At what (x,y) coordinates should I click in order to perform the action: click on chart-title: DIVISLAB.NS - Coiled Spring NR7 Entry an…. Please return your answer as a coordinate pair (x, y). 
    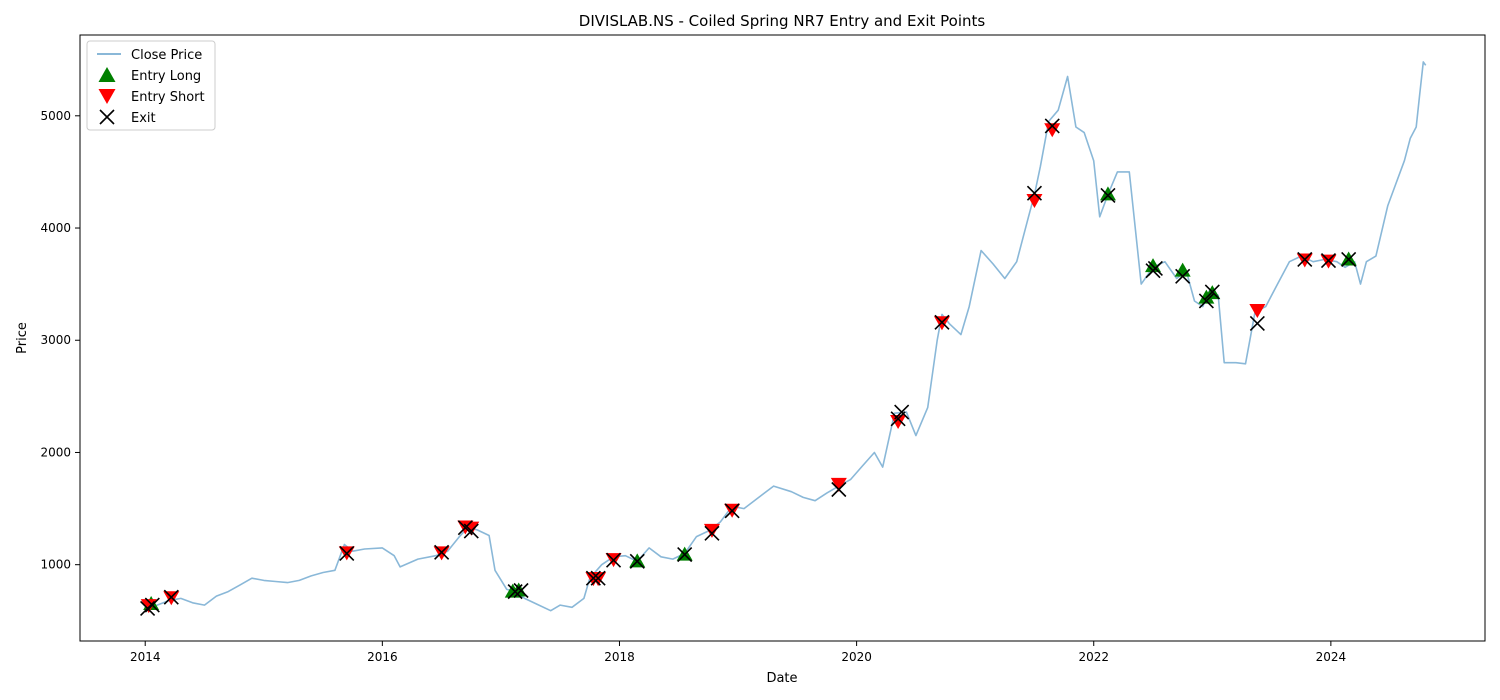
    Looking at the image, I should click on (782, 21).